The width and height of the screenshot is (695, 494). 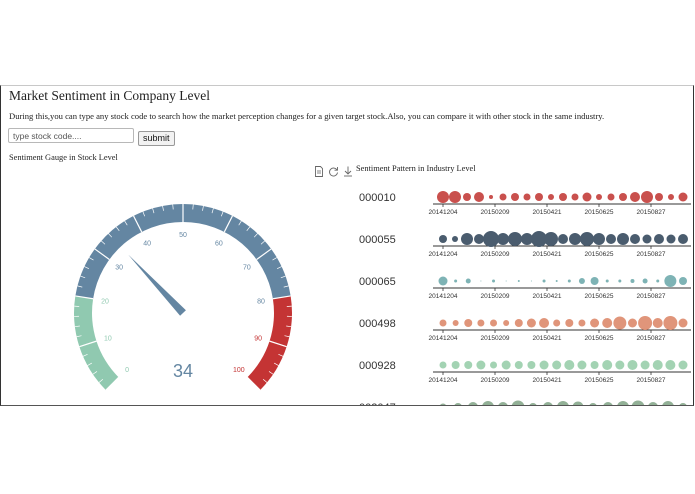 What do you see at coordinates (319, 171) in the screenshot?
I see `data-view-icon` at bounding box center [319, 171].